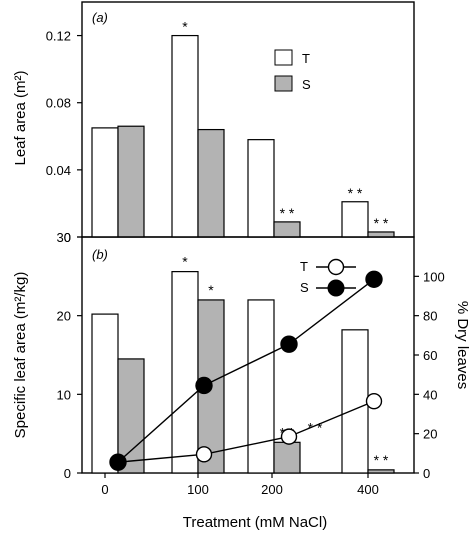 The height and width of the screenshot is (535, 474). I want to click on b-y-tick-label-3: 30, so click(64, 237).